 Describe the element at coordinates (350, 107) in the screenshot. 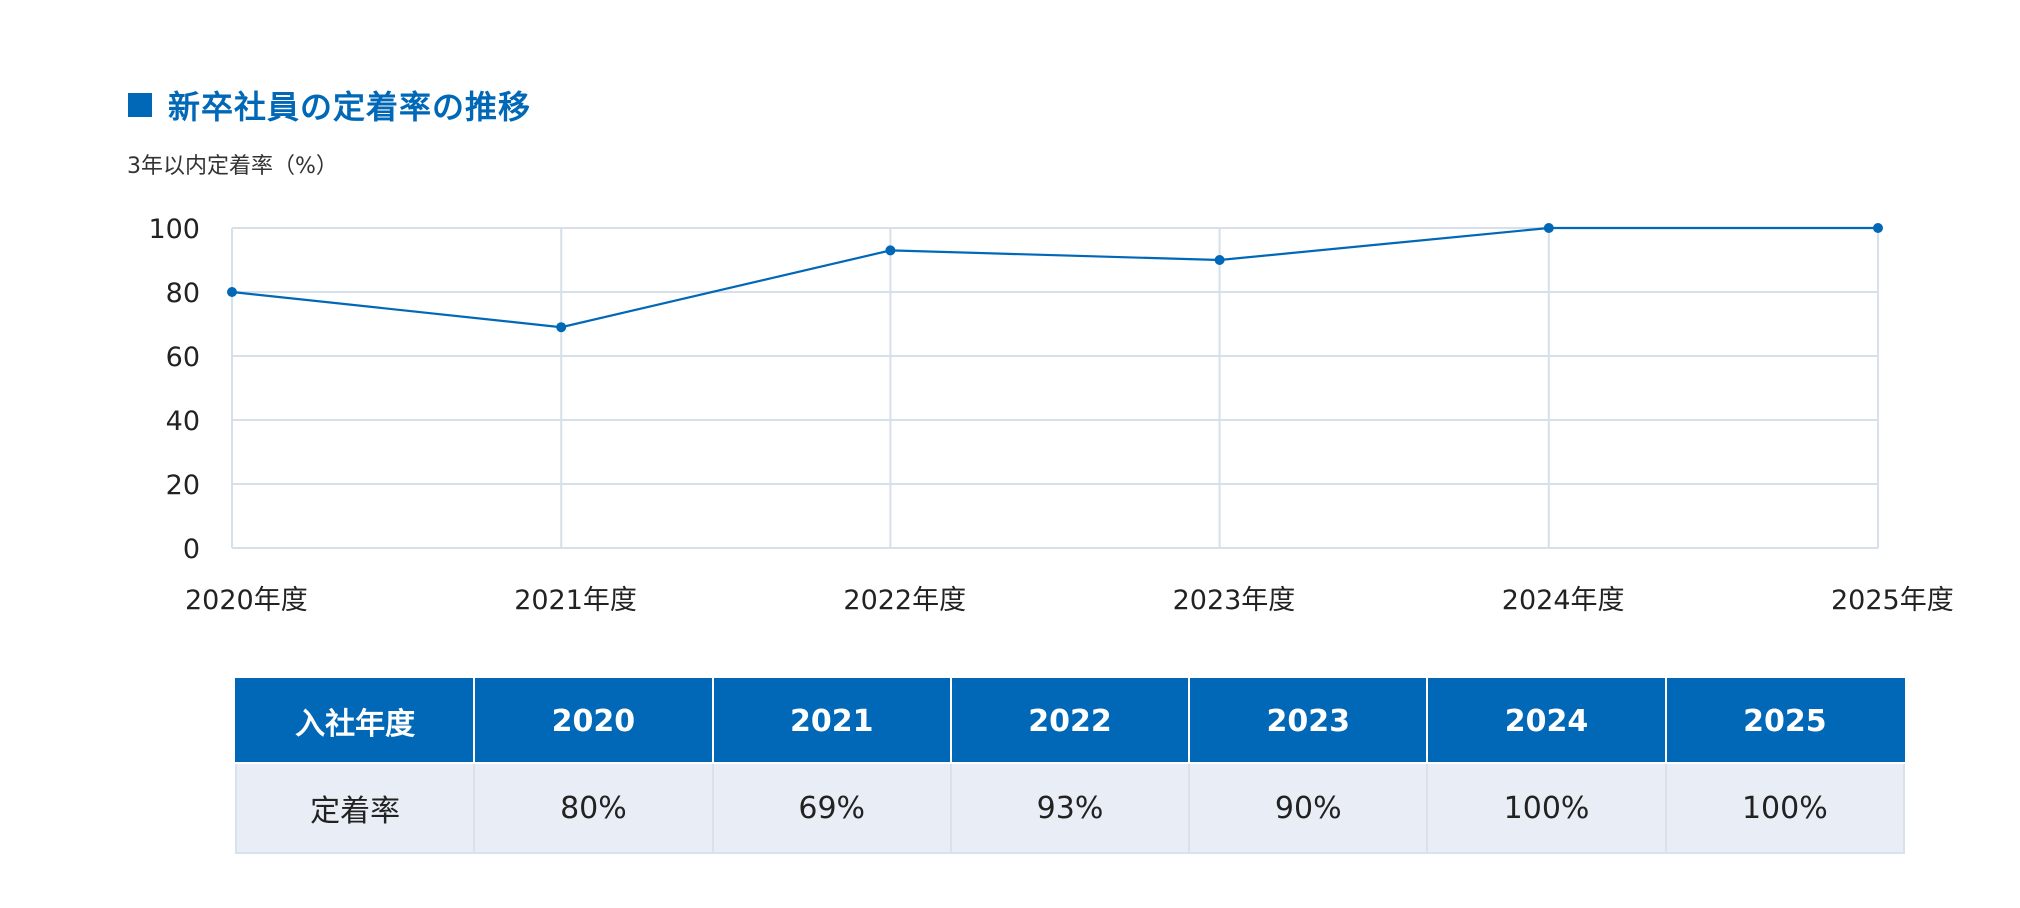

I see `heading-title: 新卒社員の定着率の推移` at that location.